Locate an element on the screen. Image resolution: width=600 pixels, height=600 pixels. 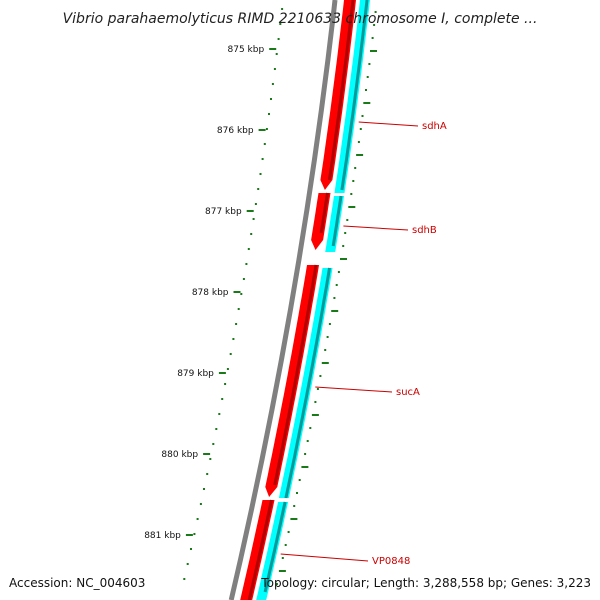
gene-label-sdha: sdhA is located at coordinates (402, 126).